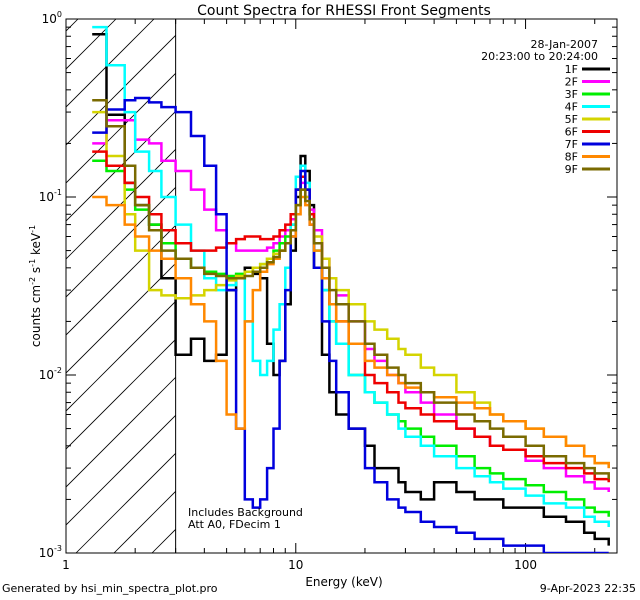  I want to click on y-tick-label: 10⁻³, so click(50, 552).